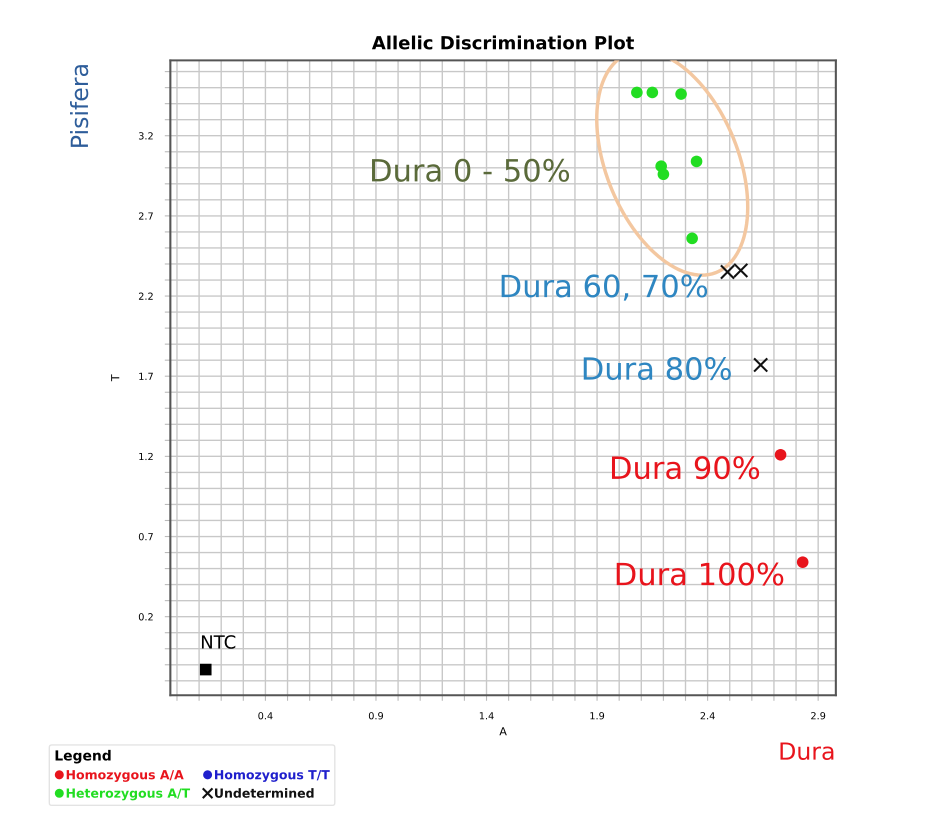 This screenshot has height=816, width=936. I want to click on x-tick-label: 1.4, so click(487, 716).